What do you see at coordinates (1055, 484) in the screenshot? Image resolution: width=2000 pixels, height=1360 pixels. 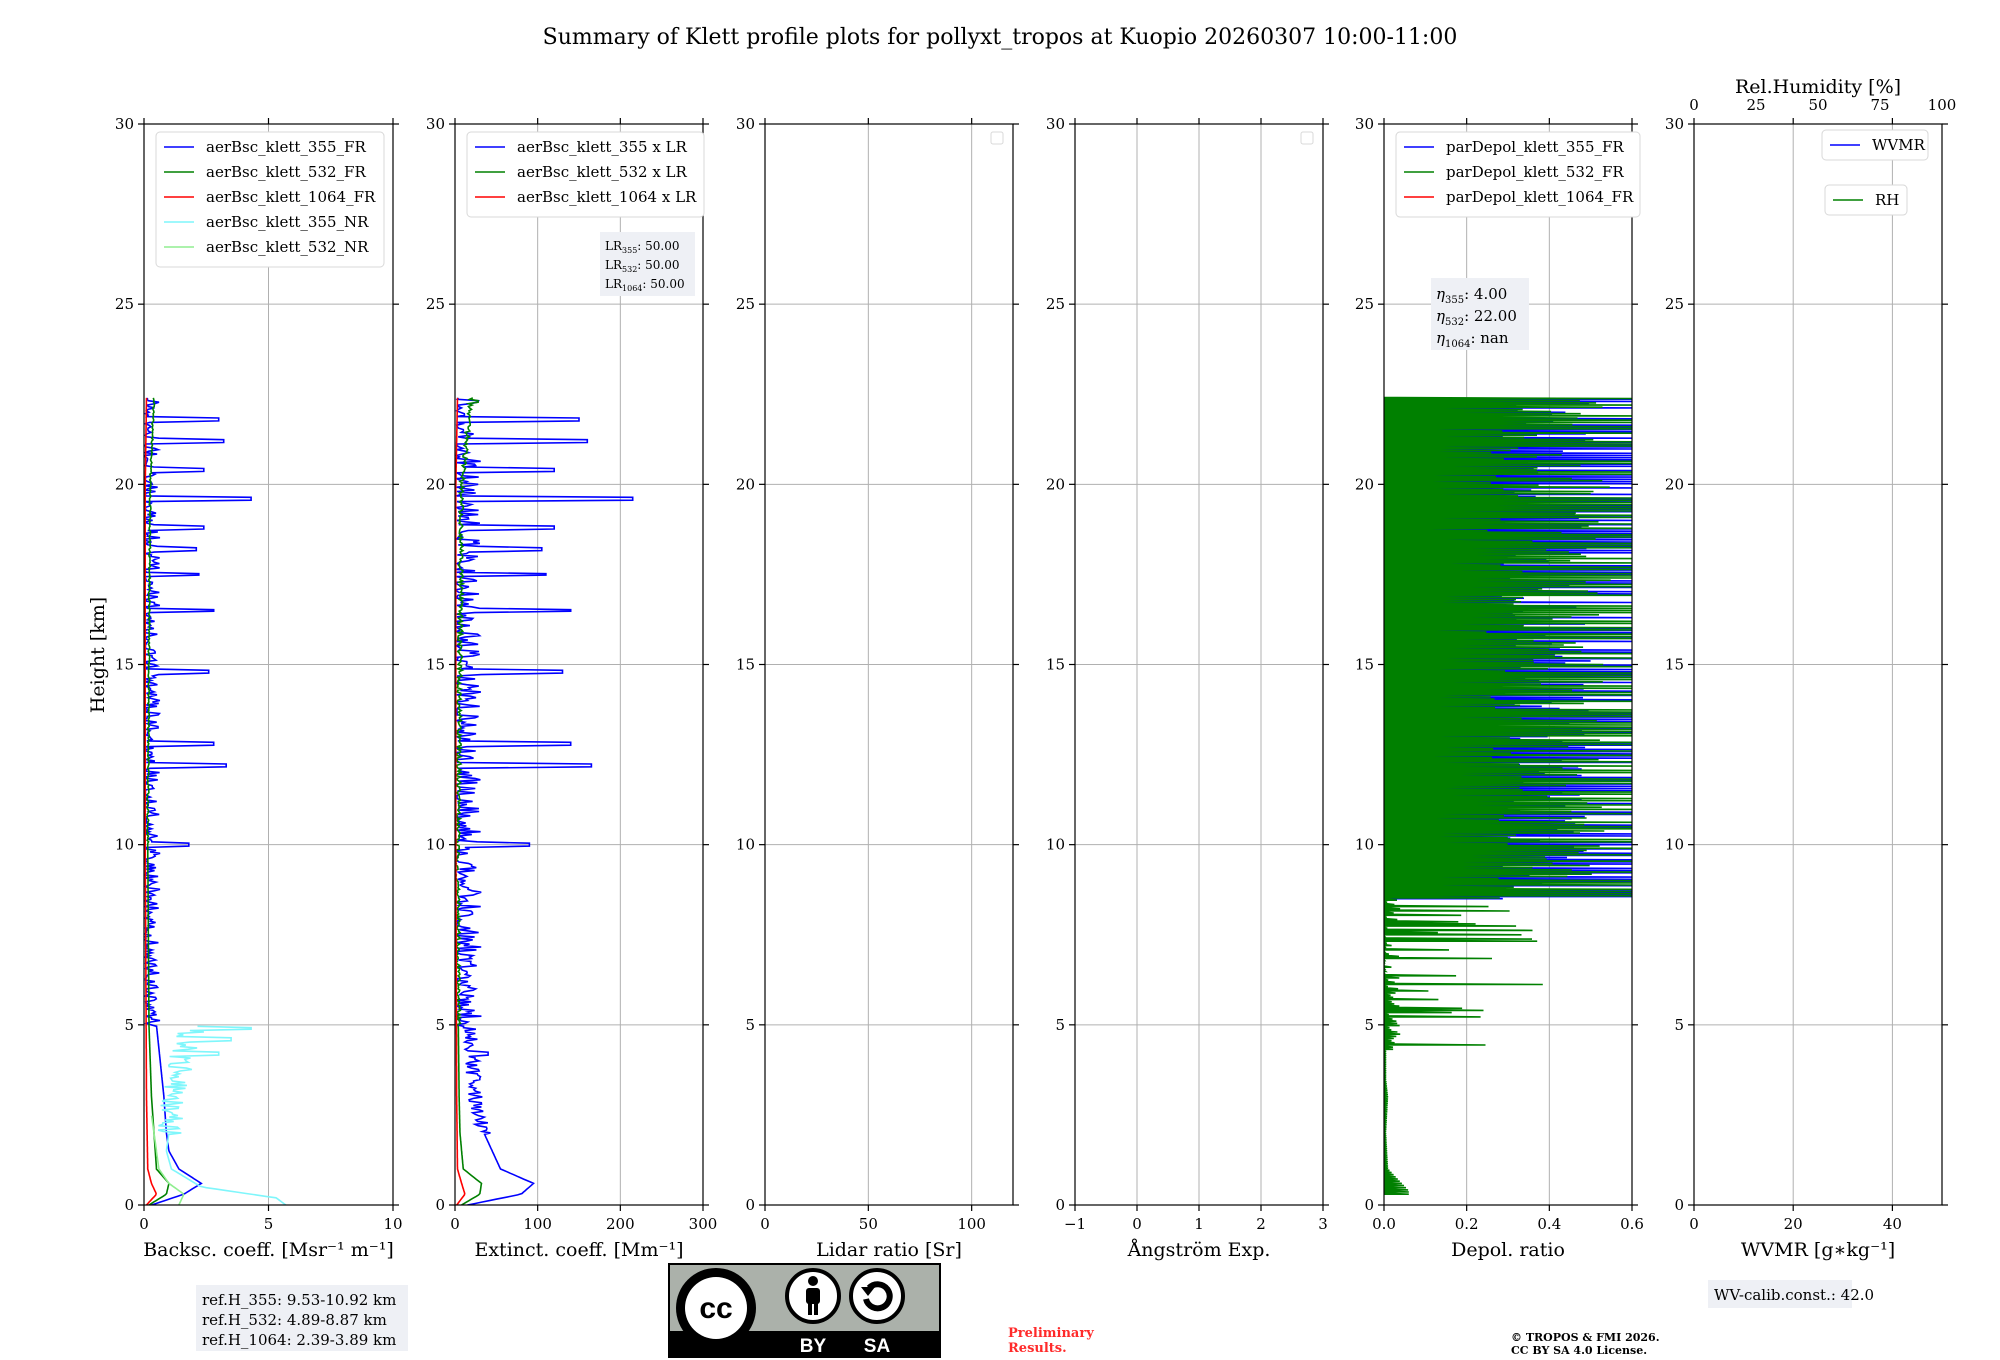 I see `ytick-label-angstrom-4: 20` at bounding box center [1055, 484].